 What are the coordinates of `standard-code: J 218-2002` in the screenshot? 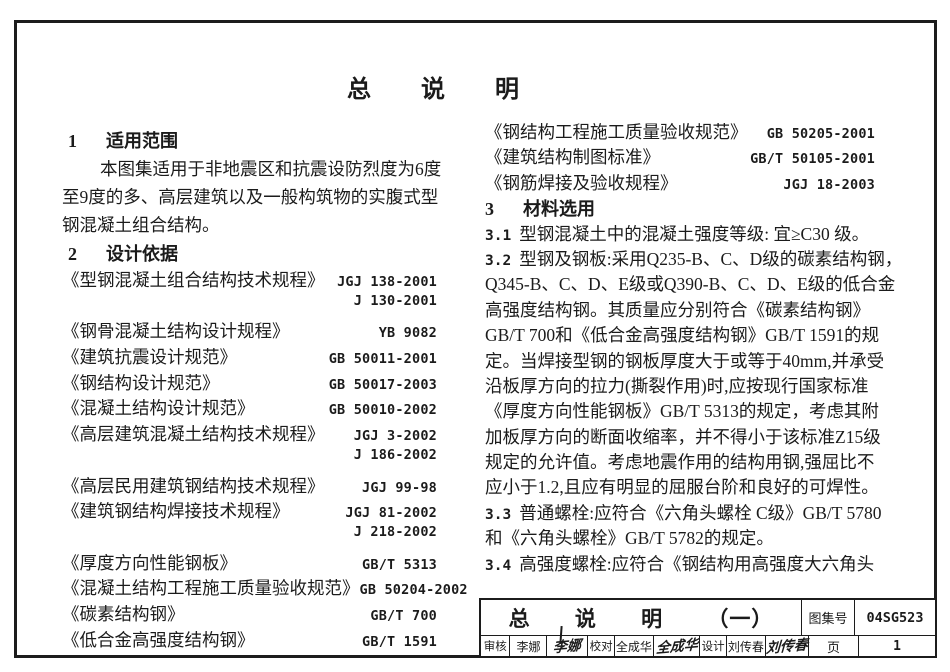 It's located at (395, 531).